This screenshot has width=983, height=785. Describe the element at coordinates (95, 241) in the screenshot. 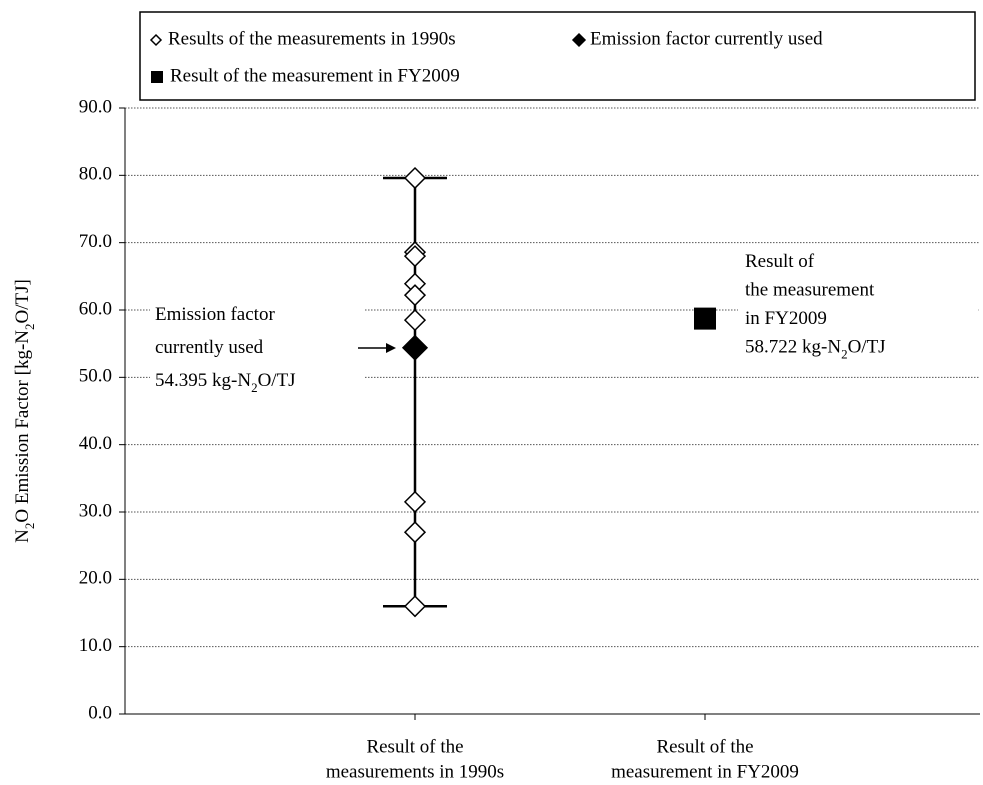

I see `y-tick-label: 70.0` at that location.